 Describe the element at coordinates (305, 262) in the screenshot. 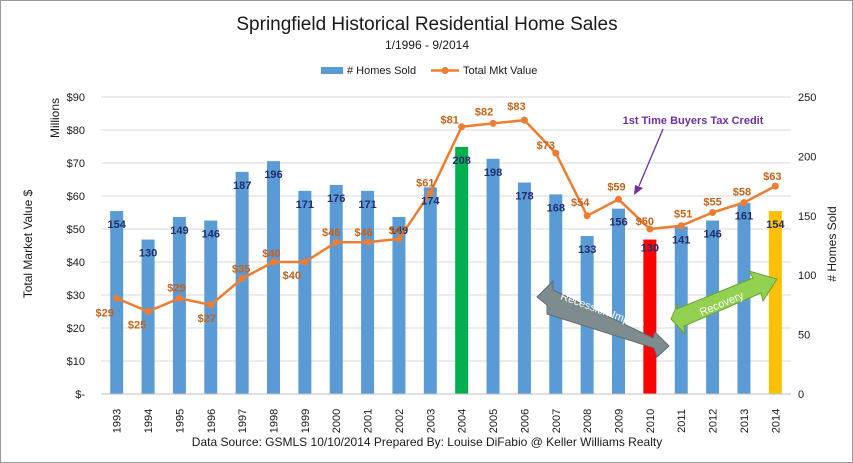

I see `mkt-value-point-1999` at that location.